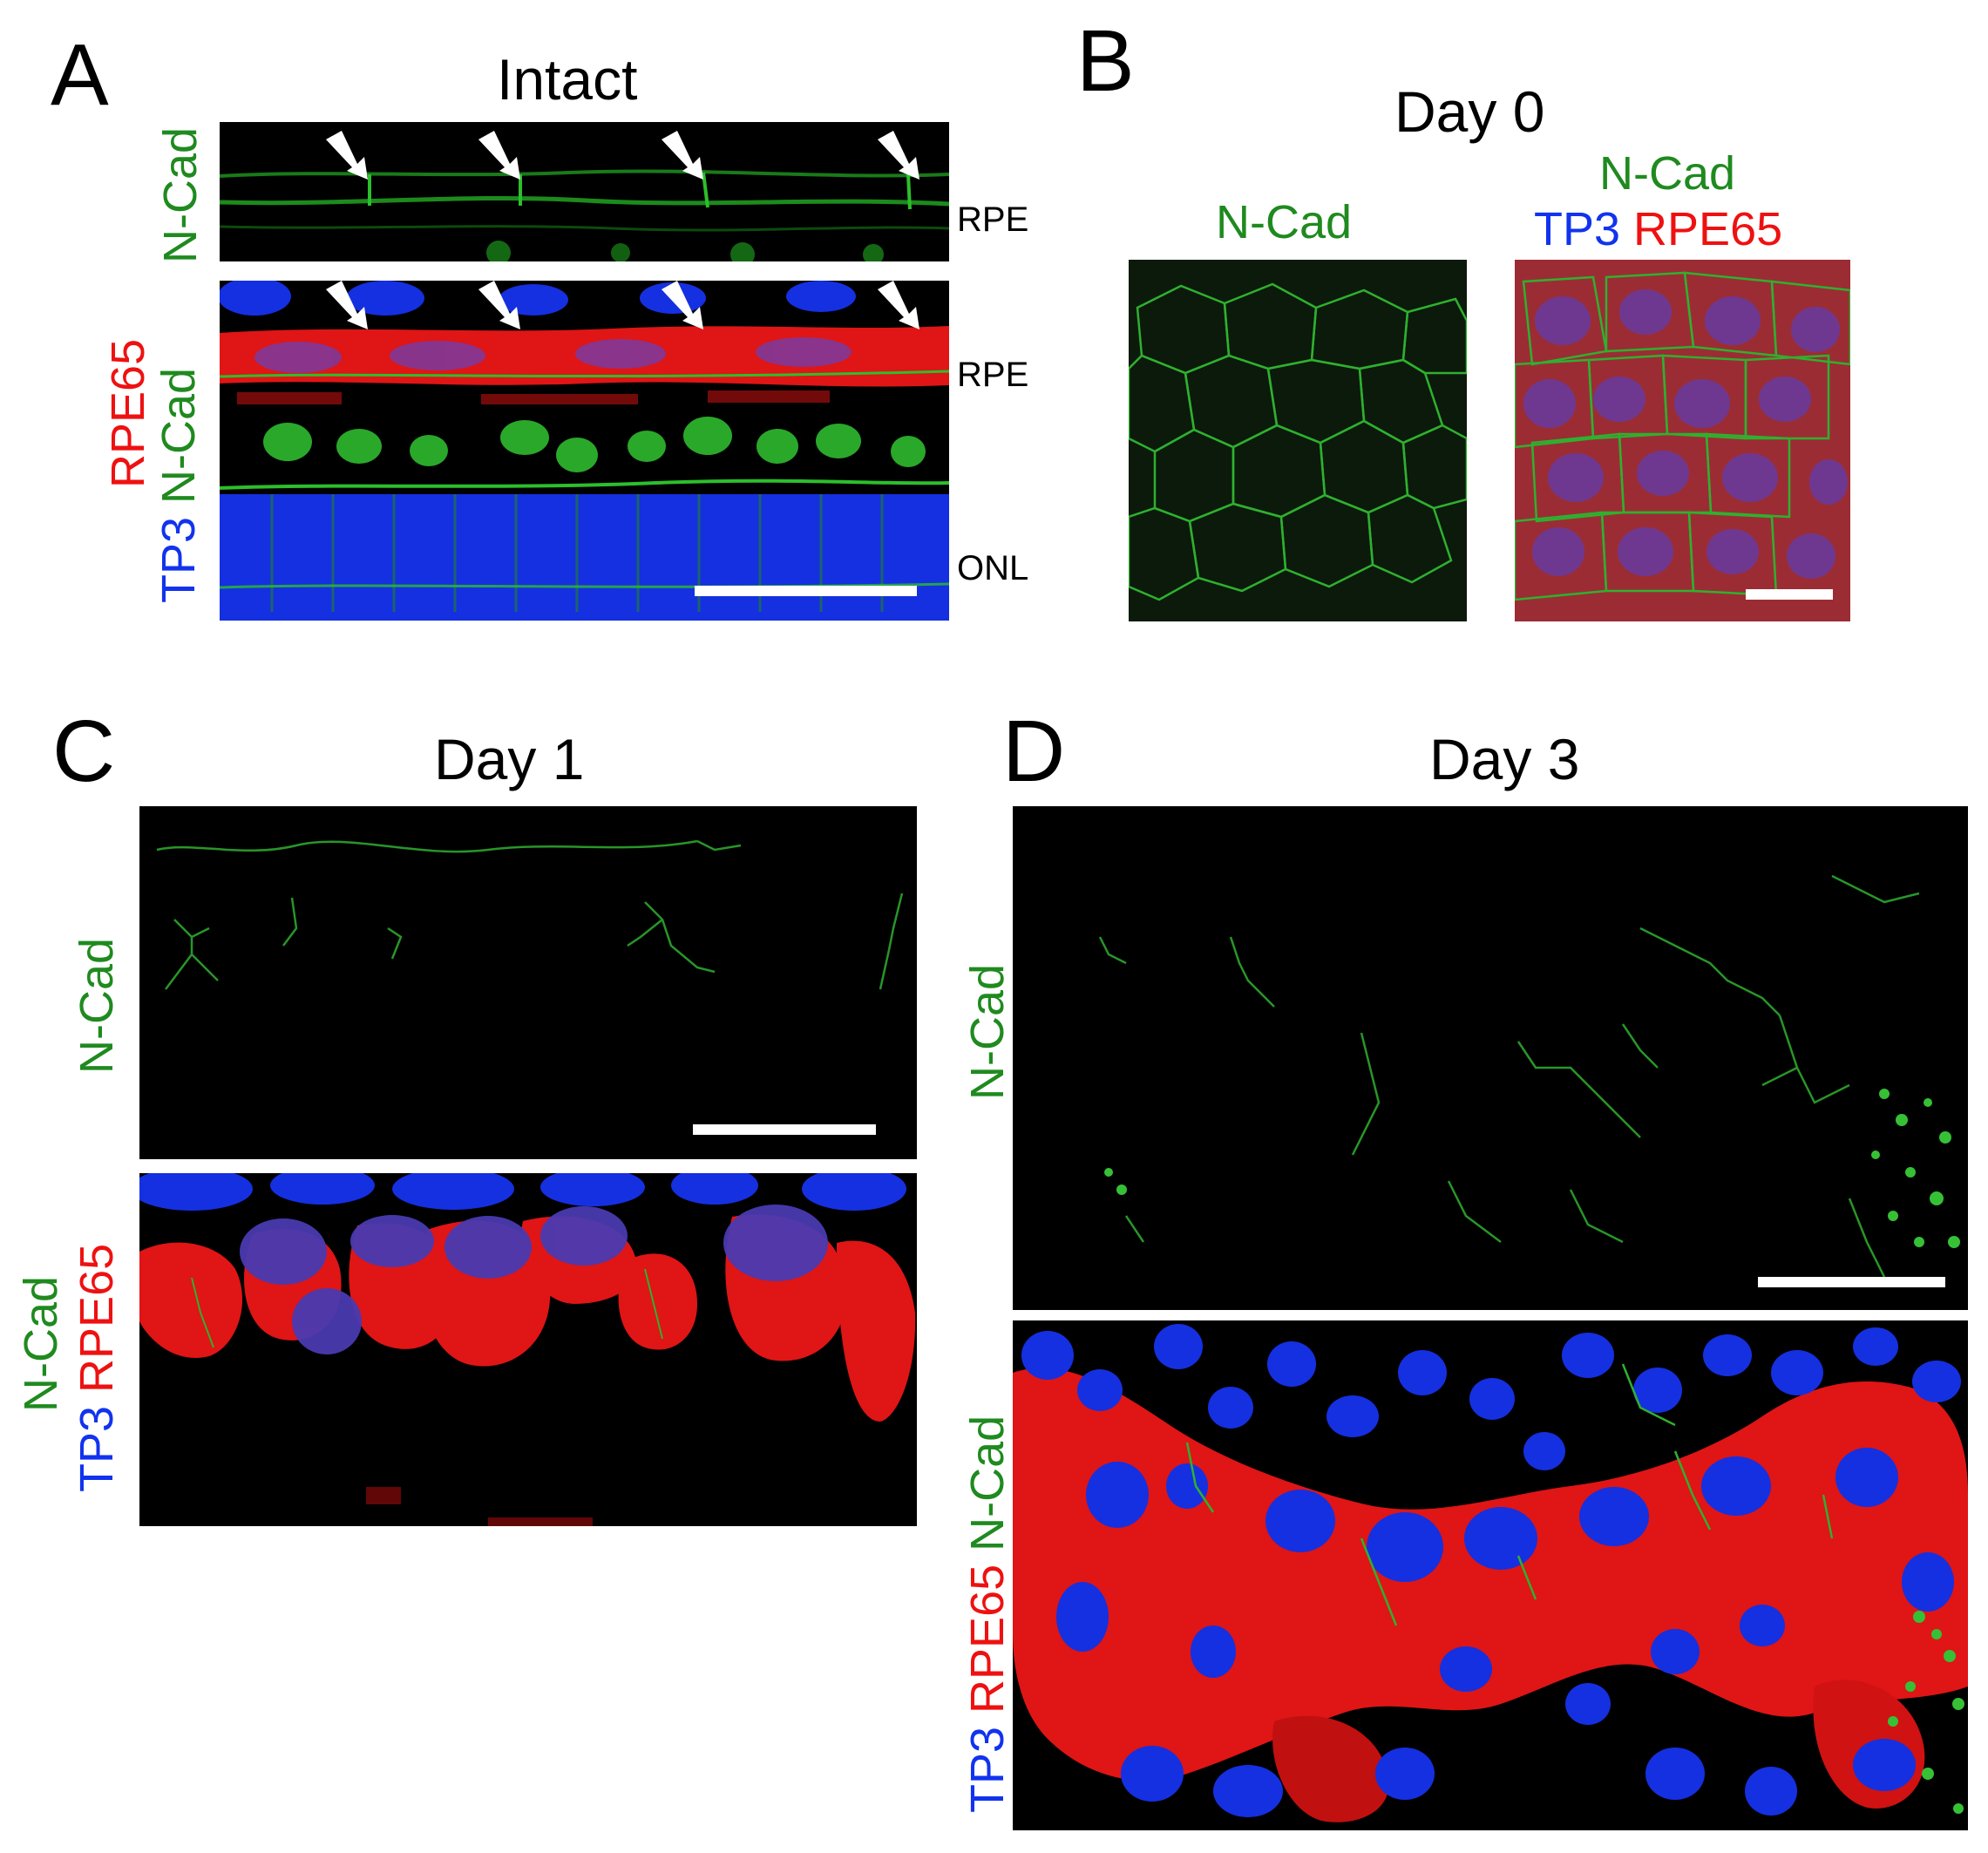  Describe the element at coordinates (528, 983) in the screenshot. I see `panel-c-top-image` at that location.